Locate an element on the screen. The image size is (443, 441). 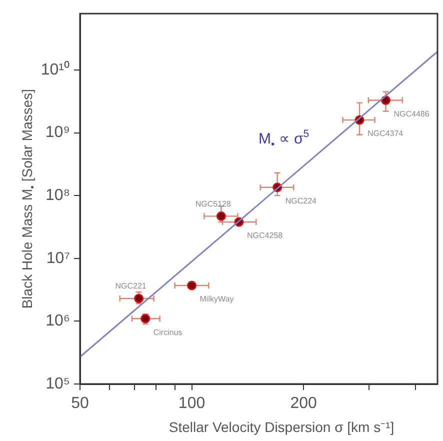
annotation: NGC4258 is located at coordinates (265, 235).